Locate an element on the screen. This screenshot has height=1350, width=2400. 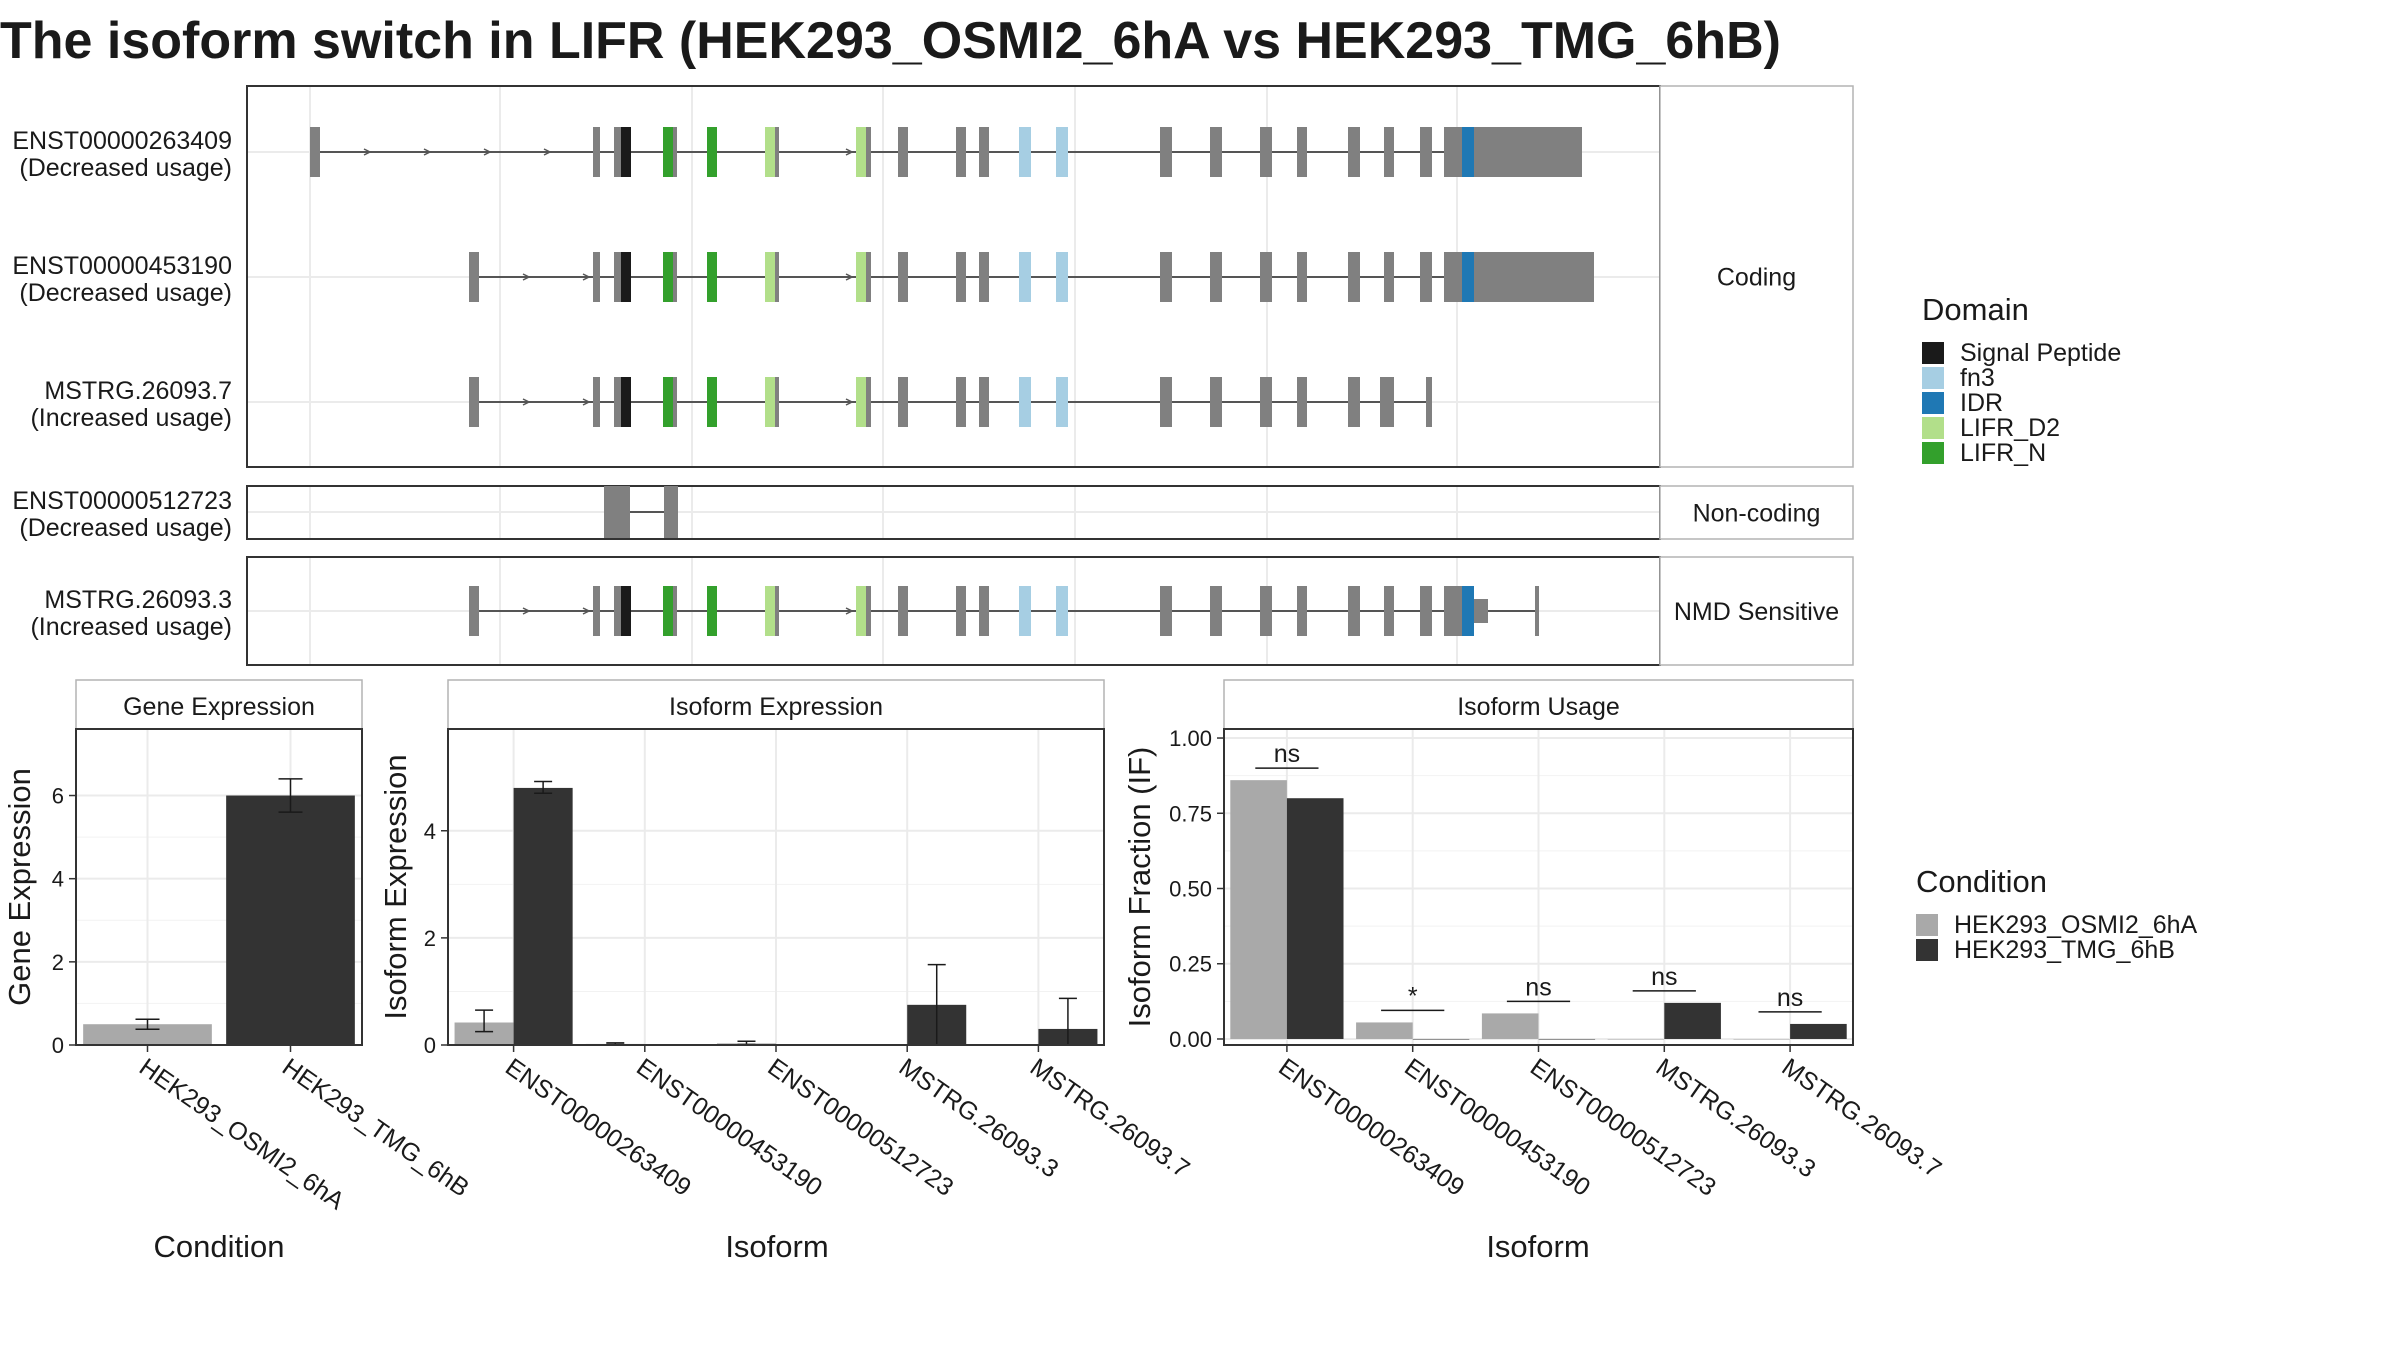
y-tick-label: 4 is located at coordinates (430, 831).